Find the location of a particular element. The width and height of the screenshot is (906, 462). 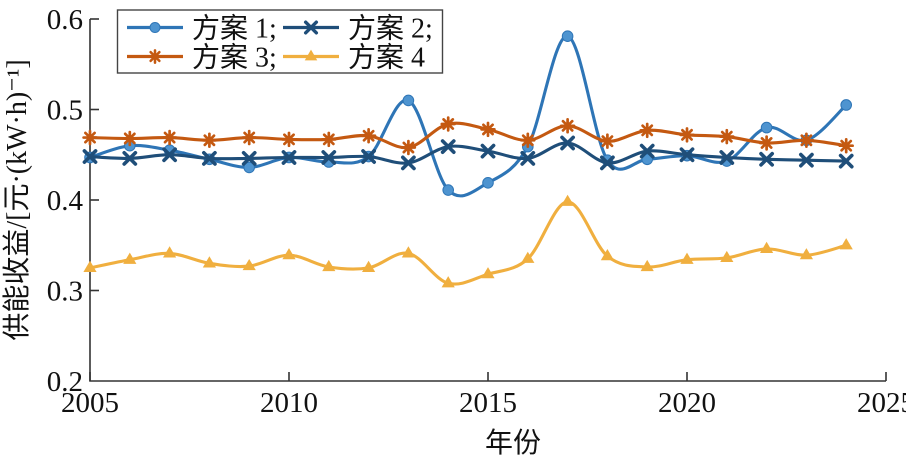

x-tick-label: 2020 is located at coordinates (687, 403).